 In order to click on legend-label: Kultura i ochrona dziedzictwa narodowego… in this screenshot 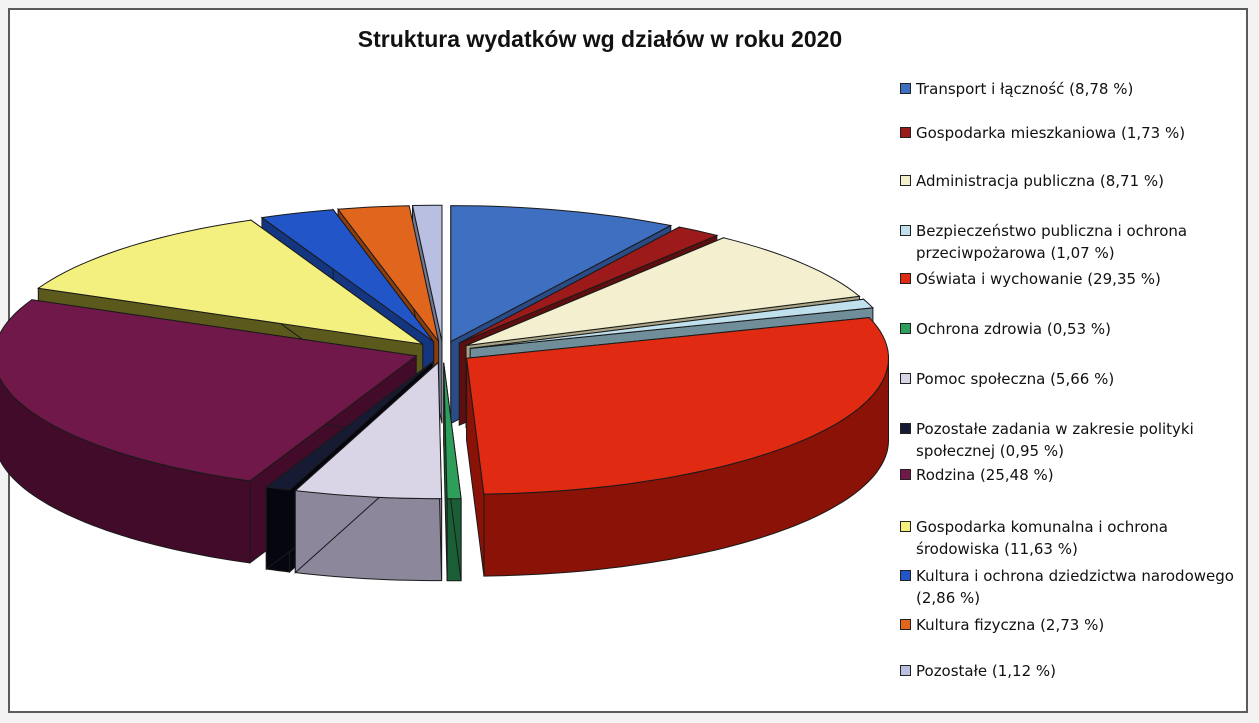, I will do `click(1075, 587)`.